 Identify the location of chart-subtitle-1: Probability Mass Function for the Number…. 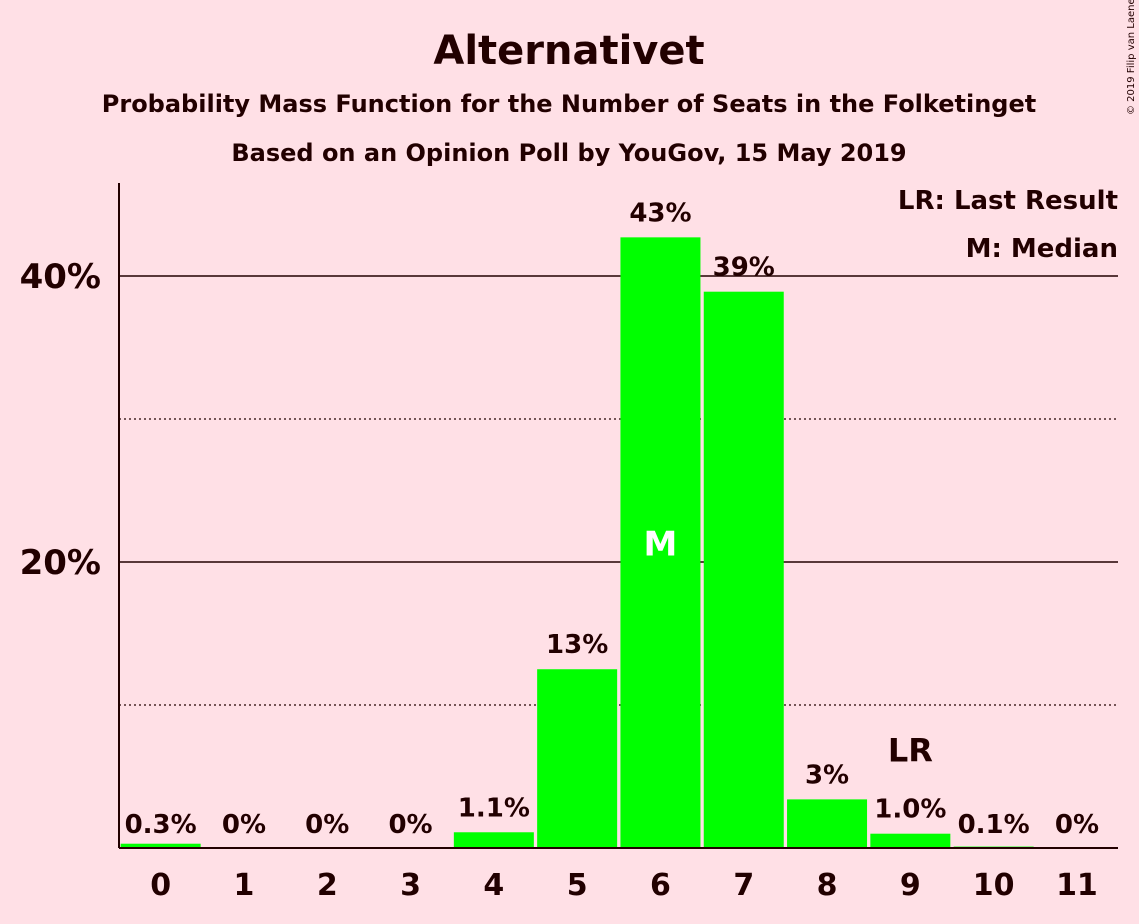
(569, 104).